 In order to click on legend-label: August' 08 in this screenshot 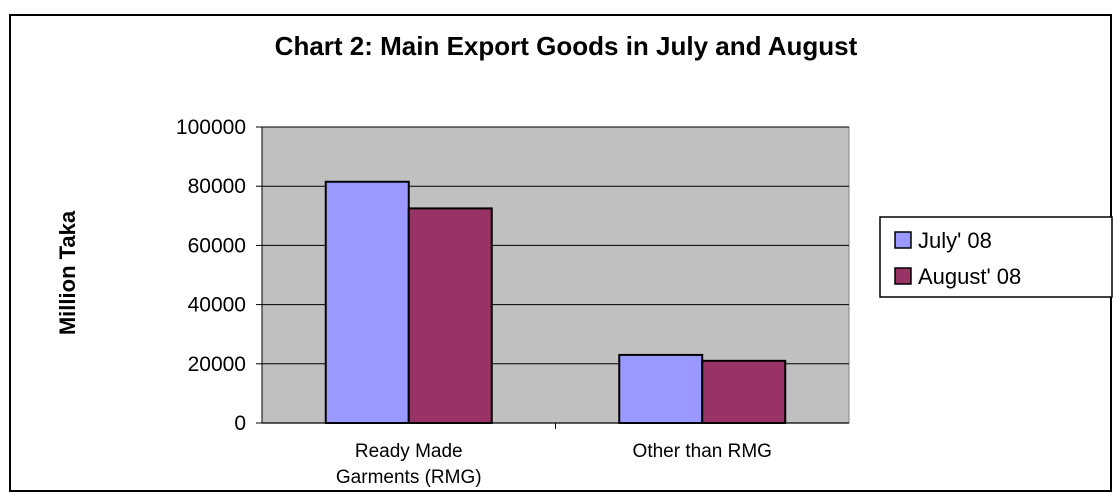, I will do `click(969, 276)`.